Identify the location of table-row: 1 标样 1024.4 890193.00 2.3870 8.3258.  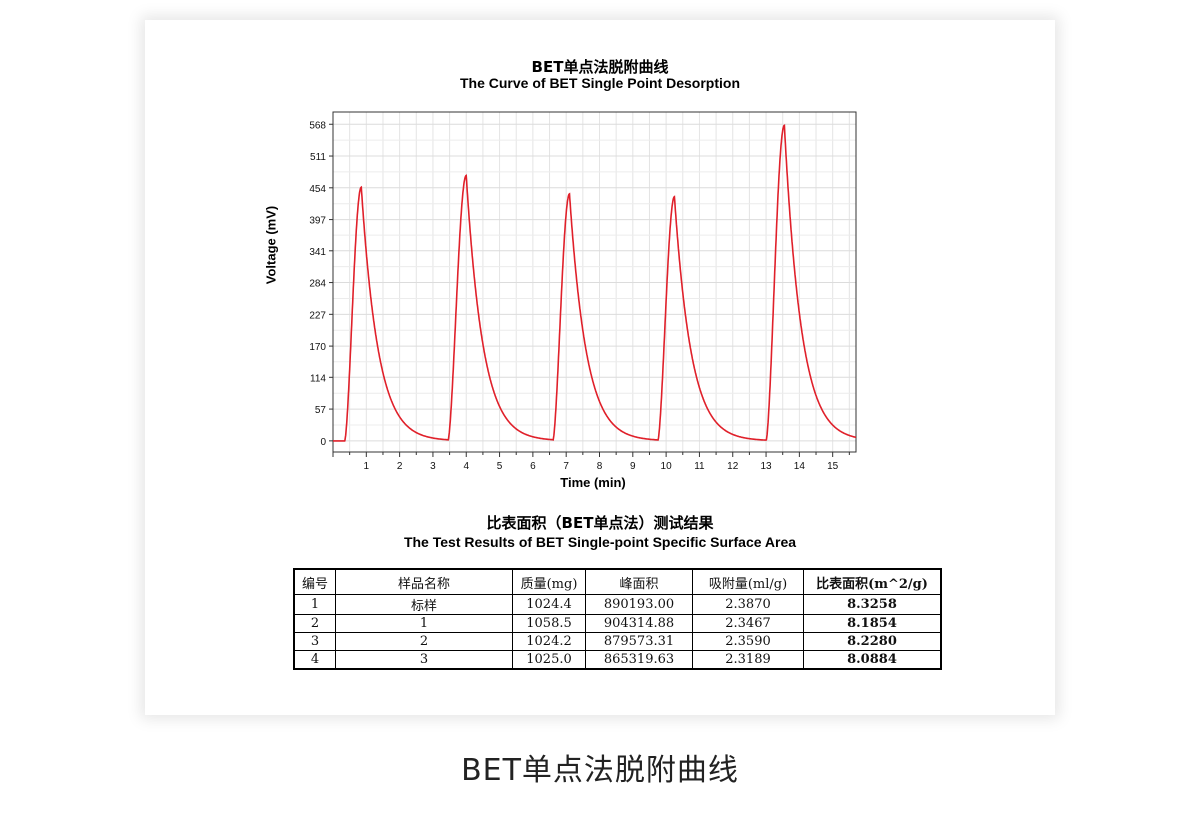
(617, 604).